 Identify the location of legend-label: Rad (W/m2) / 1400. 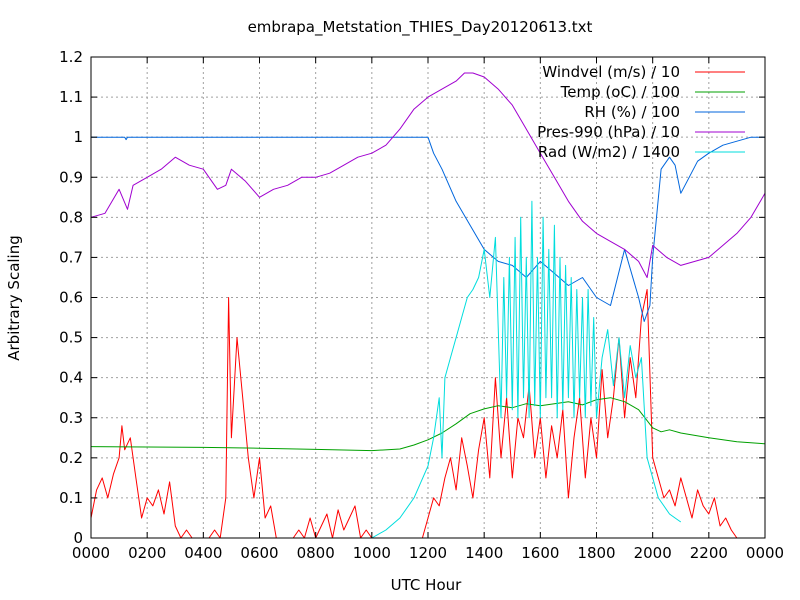
(609, 152).